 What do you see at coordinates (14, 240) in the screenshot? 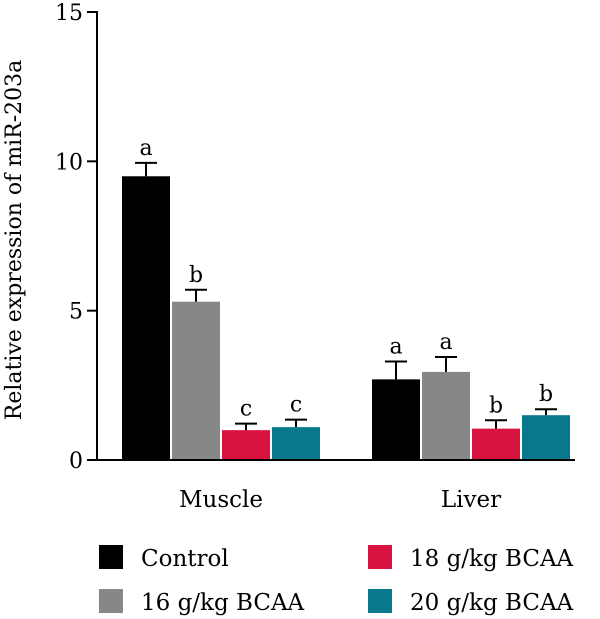
I see `y-axis-title: Relative expression of miR-203a` at bounding box center [14, 240].